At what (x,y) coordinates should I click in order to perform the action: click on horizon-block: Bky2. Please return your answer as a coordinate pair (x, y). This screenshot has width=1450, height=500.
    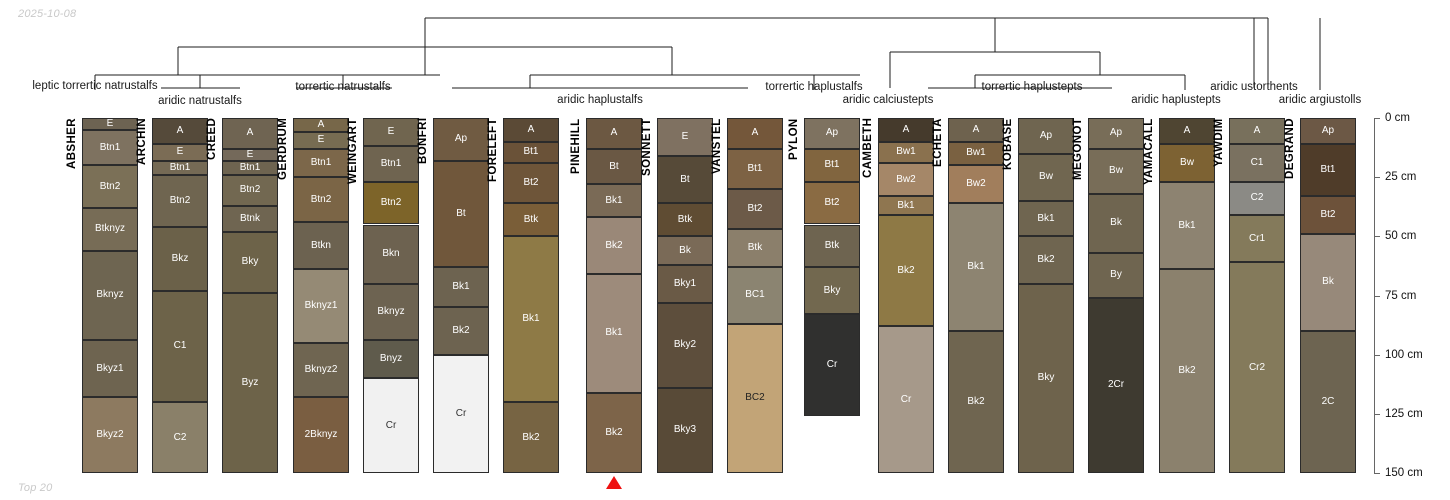
    Looking at the image, I should click on (685, 345).